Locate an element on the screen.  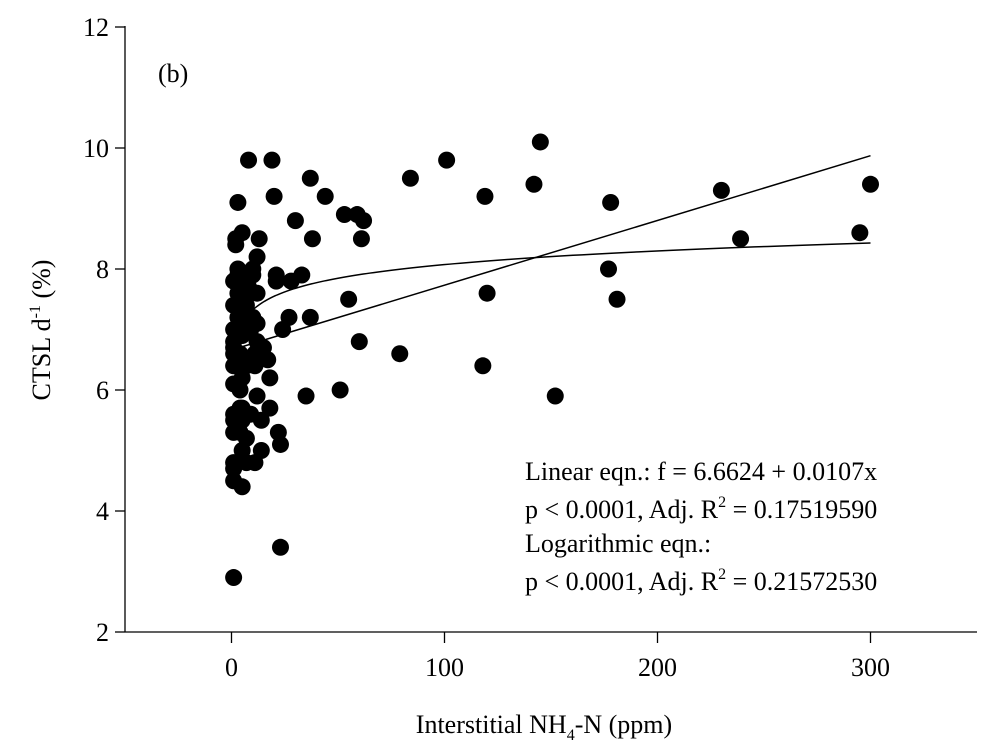
x-axis-title: Interstitial NH4-N (ppm) is located at coordinates (544, 726).